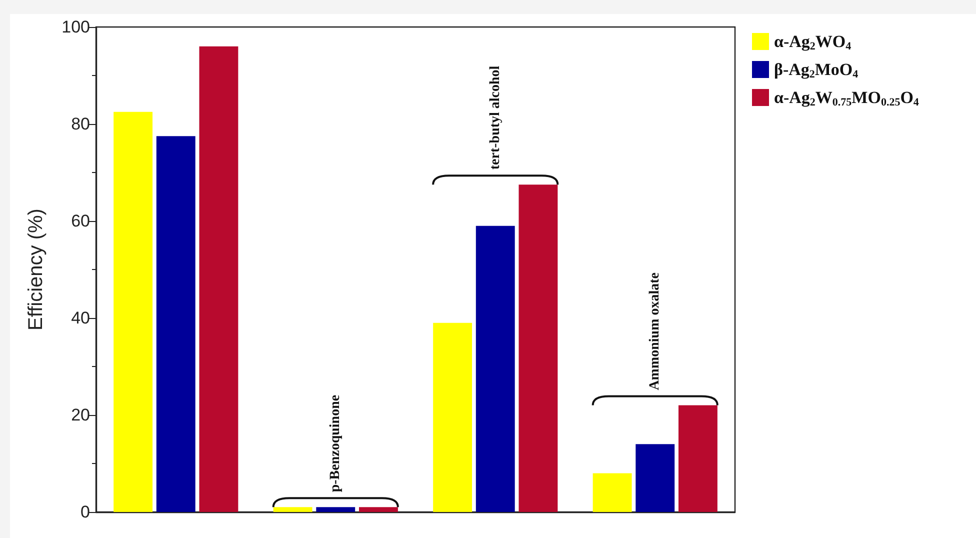 This screenshot has height=538, width=976. Describe the element at coordinates (336, 443) in the screenshot. I see `x-tick-label: p-Benzoquinone` at that location.